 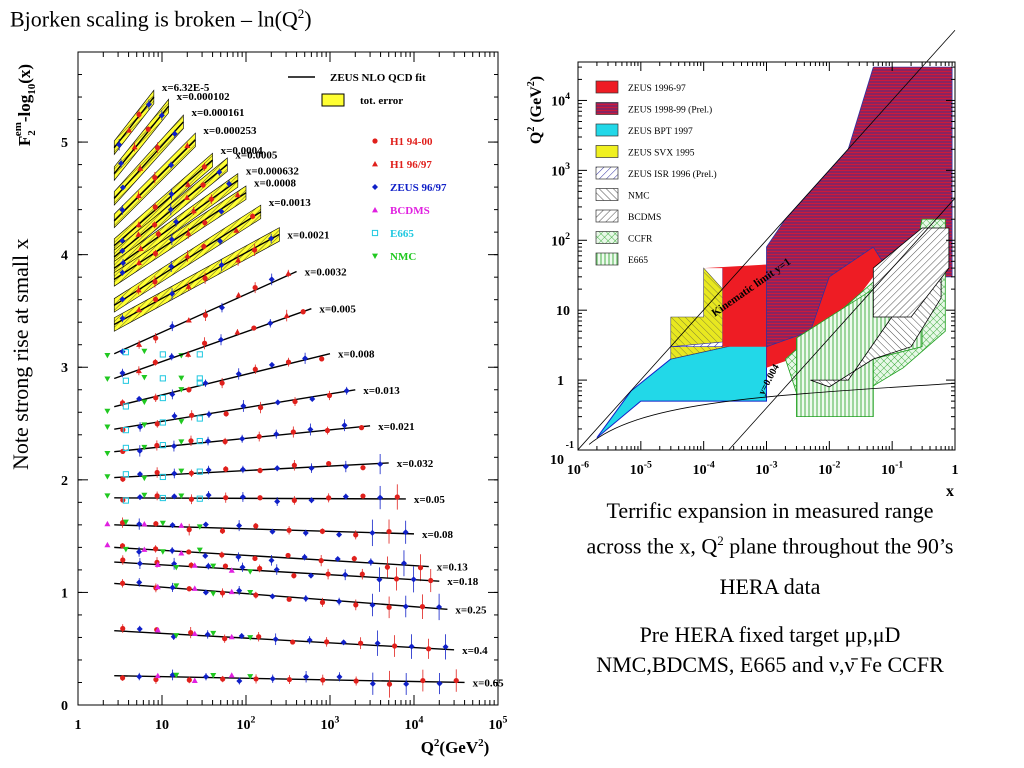 What do you see at coordinates (411, 165) in the screenshot?
I see `legend-label: H1 96/97` at bounding box center [411, 165].